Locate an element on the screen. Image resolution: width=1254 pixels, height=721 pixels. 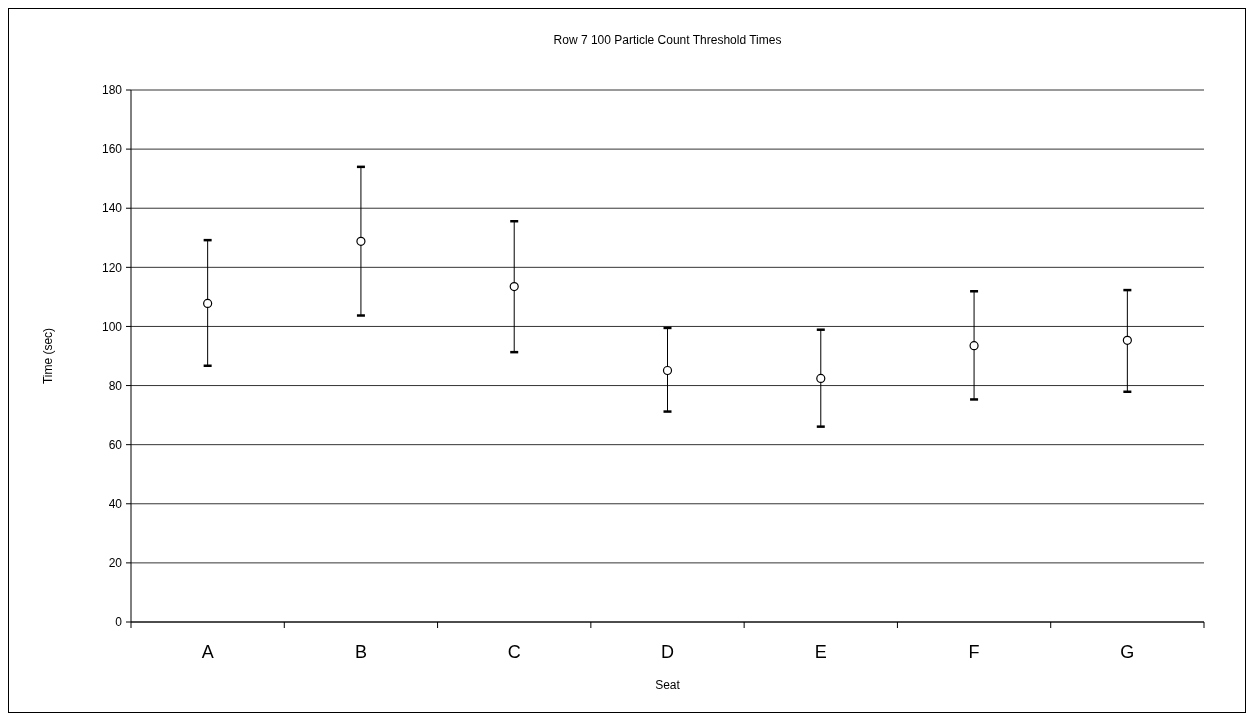
y-tick-label: 40 is located at coordinates (115, 503).